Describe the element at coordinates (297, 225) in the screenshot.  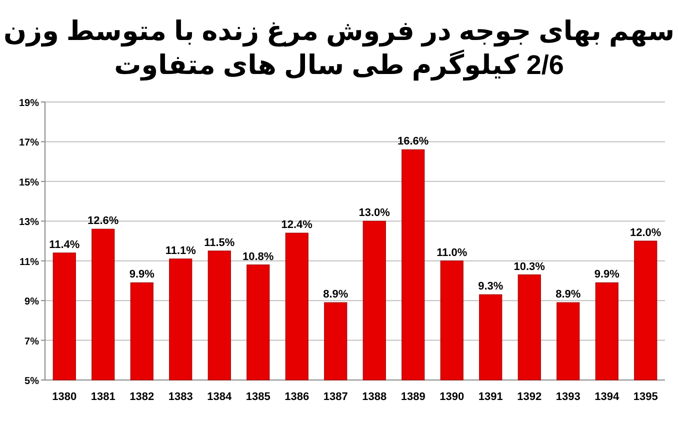
I see `data-label: 12.4%` at that location.